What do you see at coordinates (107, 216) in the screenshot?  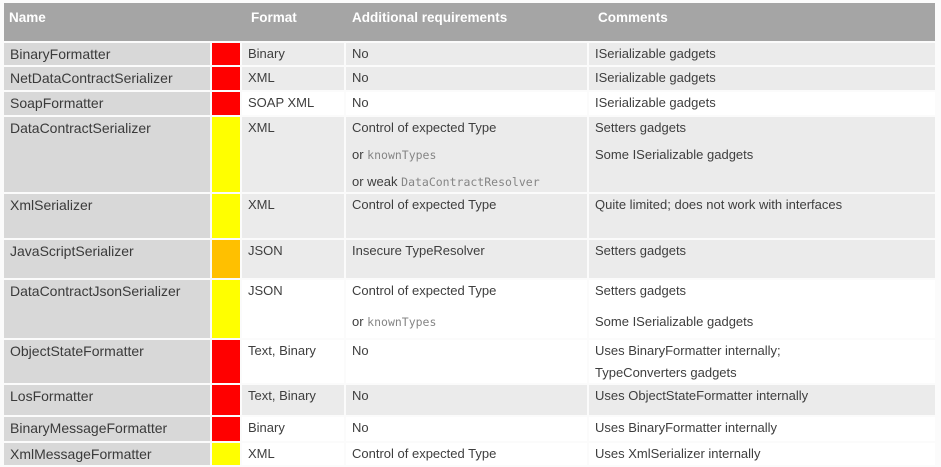 I see `serializer-name-cell: XmlSerializer` at bounding box center [107, 216].